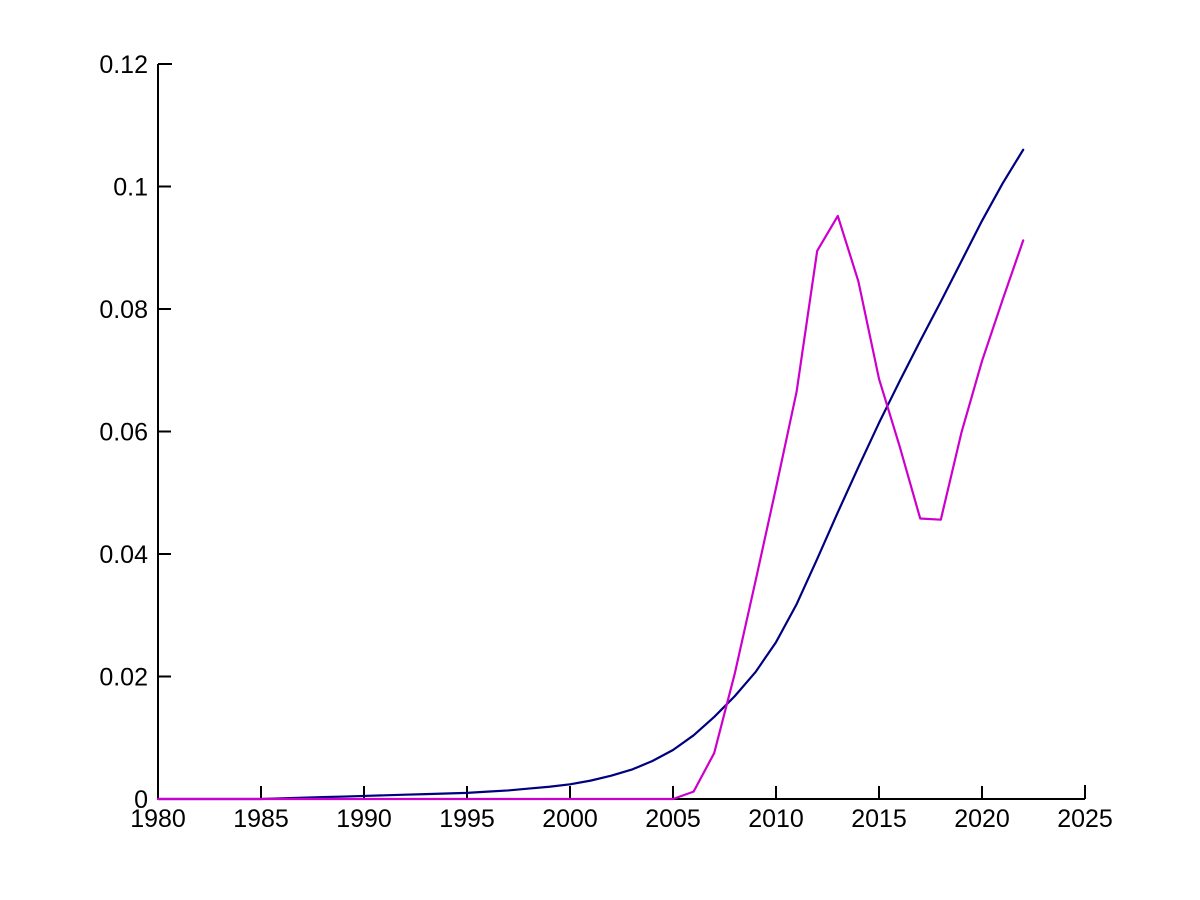 The height and width of the screenshot is (900, 1200). I want to click on y-tick-label: 0.02, so click(123, 678).